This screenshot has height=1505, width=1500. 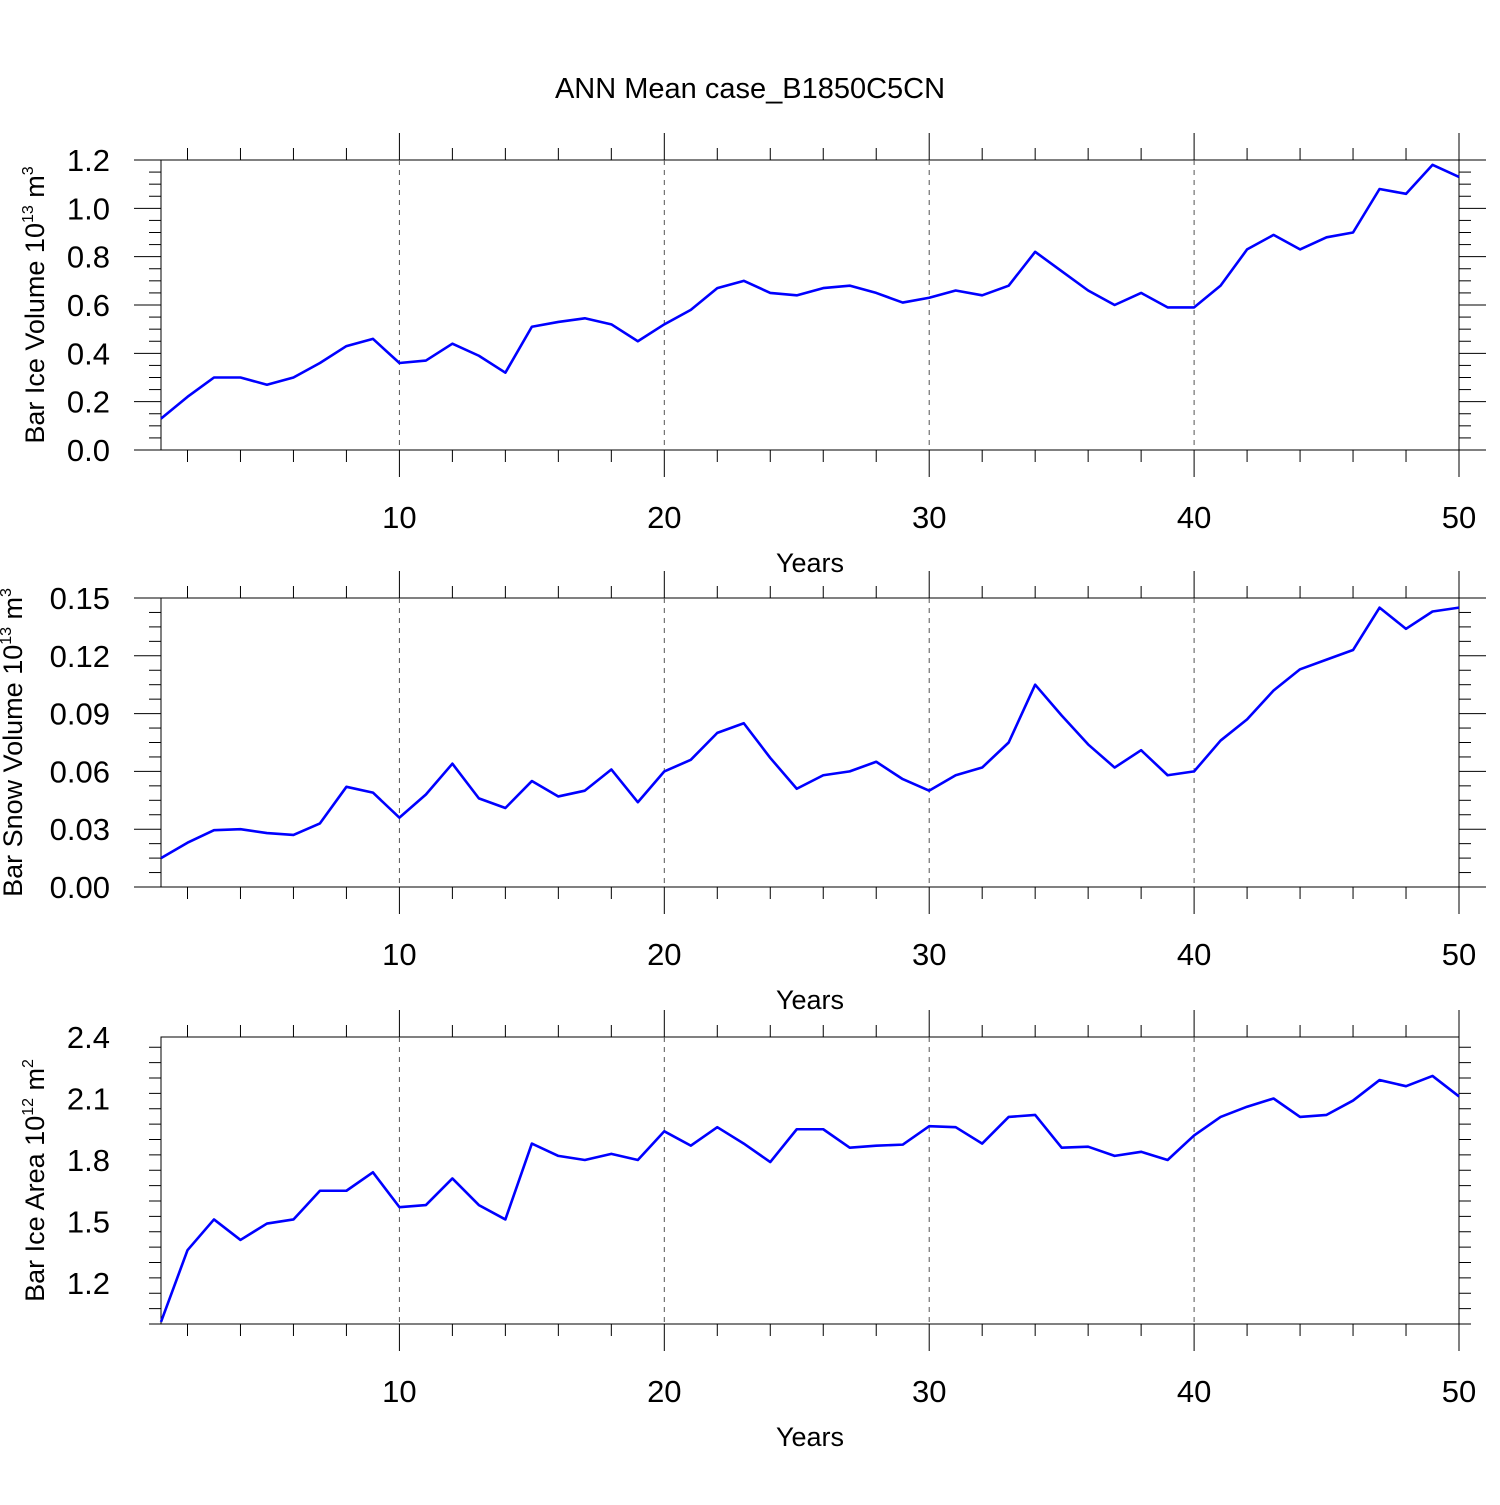 I want to click on y-tick-label: 2.4, so click(x=88, y=1037).